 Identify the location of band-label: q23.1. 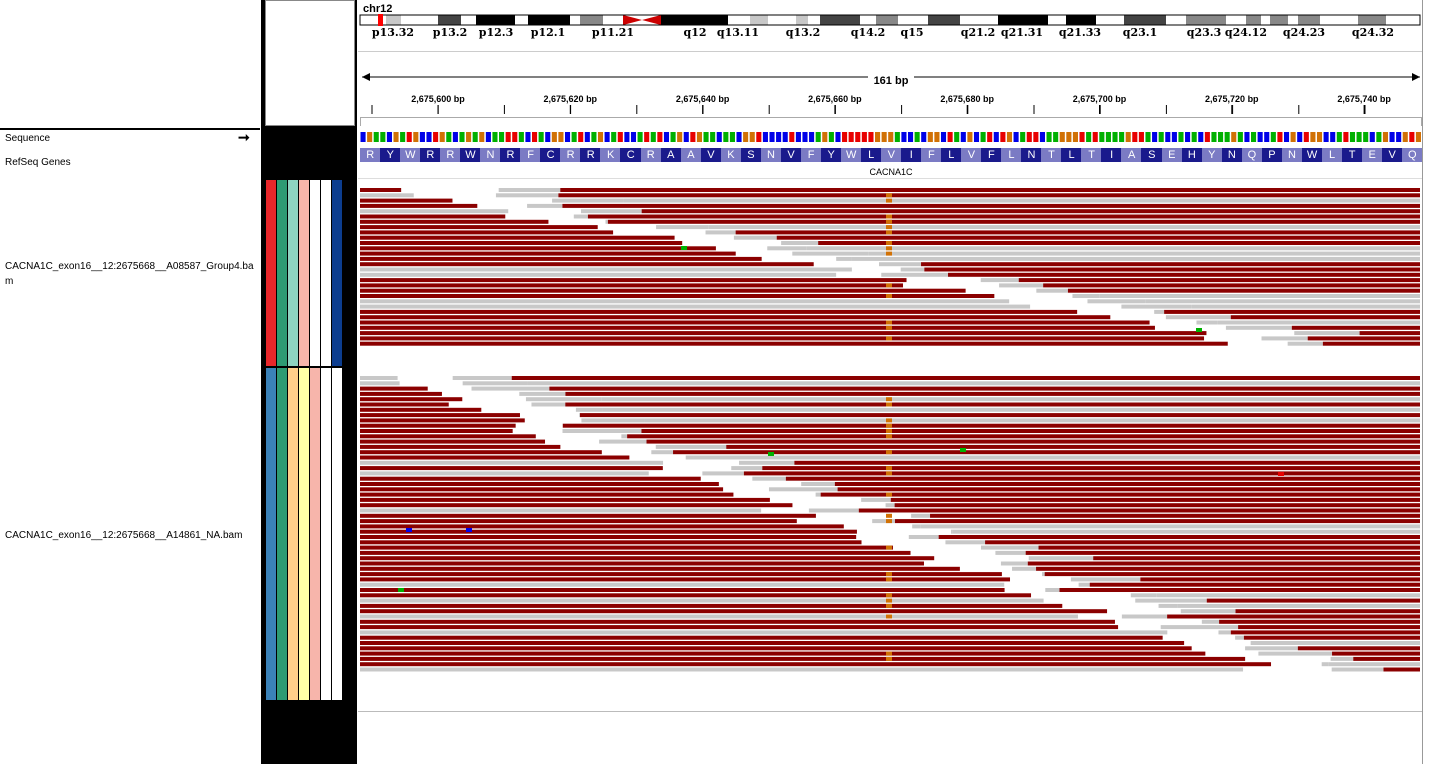
(1140, 32).